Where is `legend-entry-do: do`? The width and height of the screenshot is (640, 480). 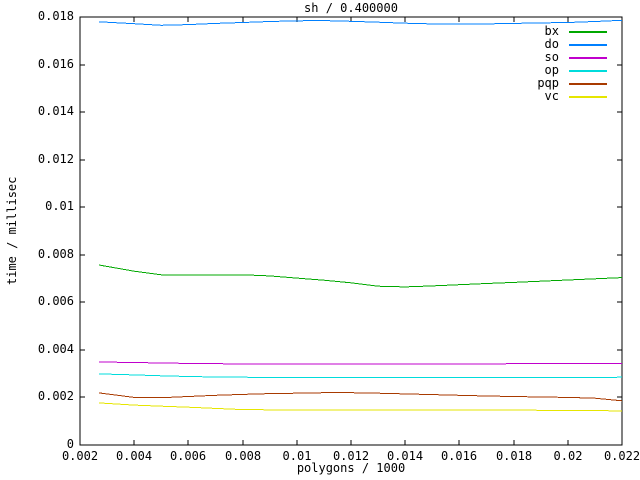 legend-entry-do: do is located at coordinates (572, 44).